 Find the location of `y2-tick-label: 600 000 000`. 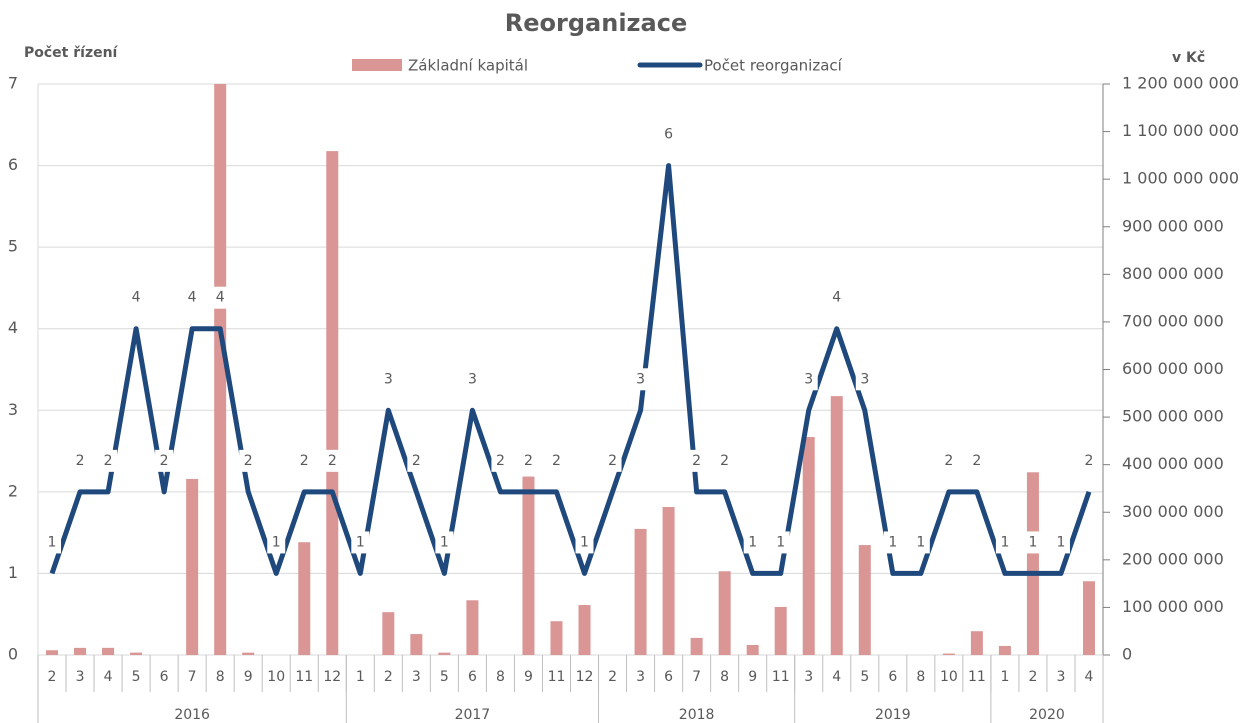

y2-tick-label: 600 000 000 is located at coordinates (1173, 368).